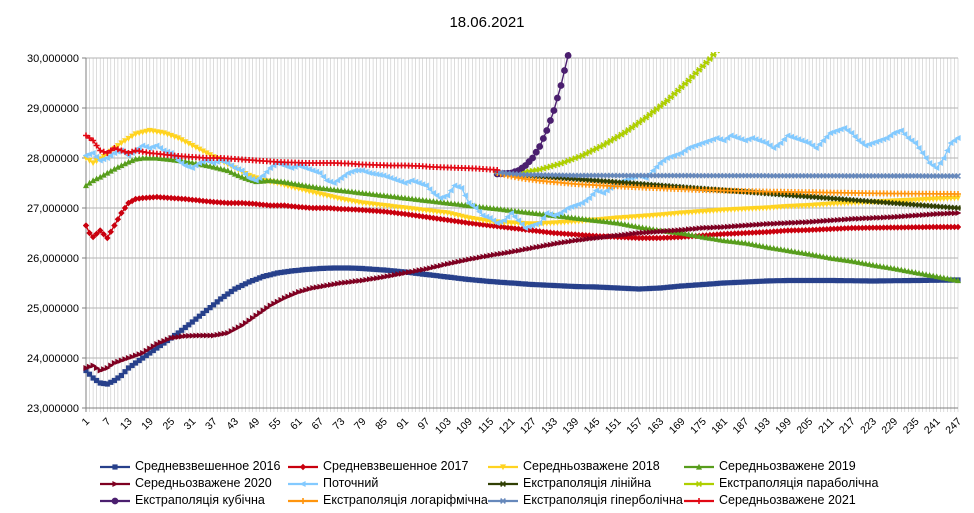 The image size is (974, 513). I want to click on x-axis-label: 145, so click(592, 426).